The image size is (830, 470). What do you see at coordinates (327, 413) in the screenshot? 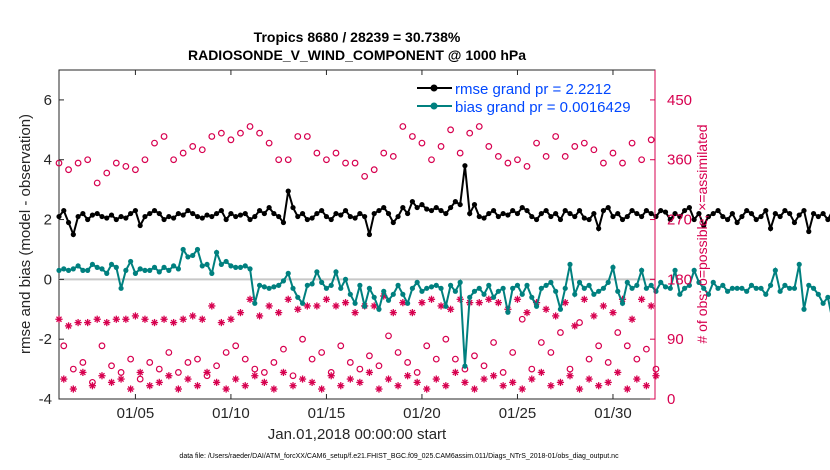
I see `x-tick-label: 01/15` at bounding box center [327, 413].